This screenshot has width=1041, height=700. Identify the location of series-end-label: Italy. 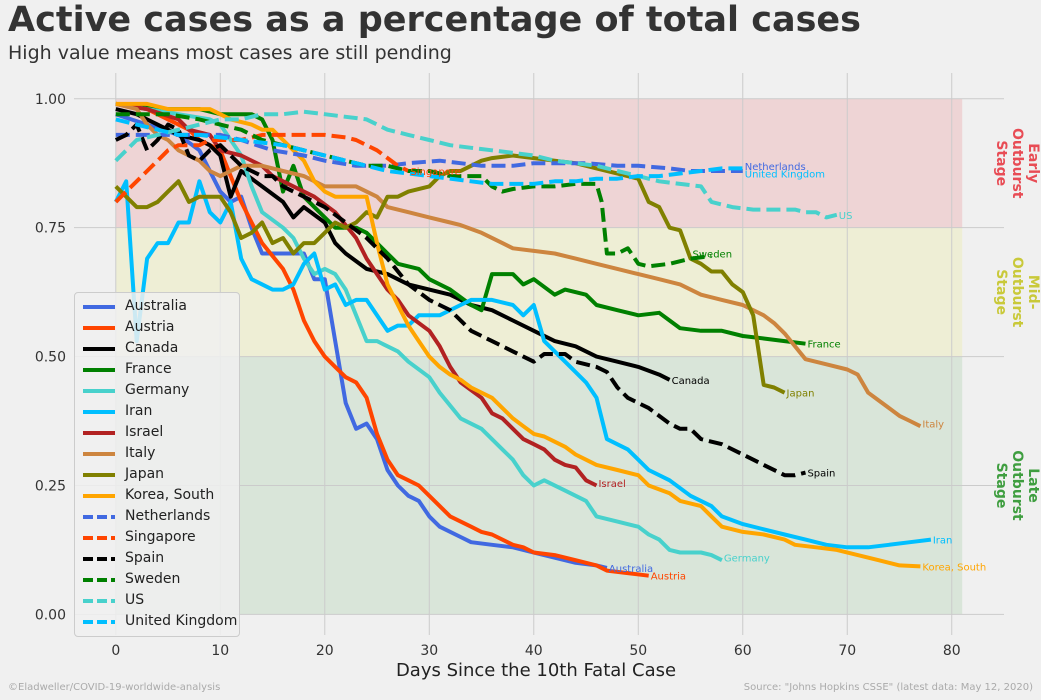
(933, 425).